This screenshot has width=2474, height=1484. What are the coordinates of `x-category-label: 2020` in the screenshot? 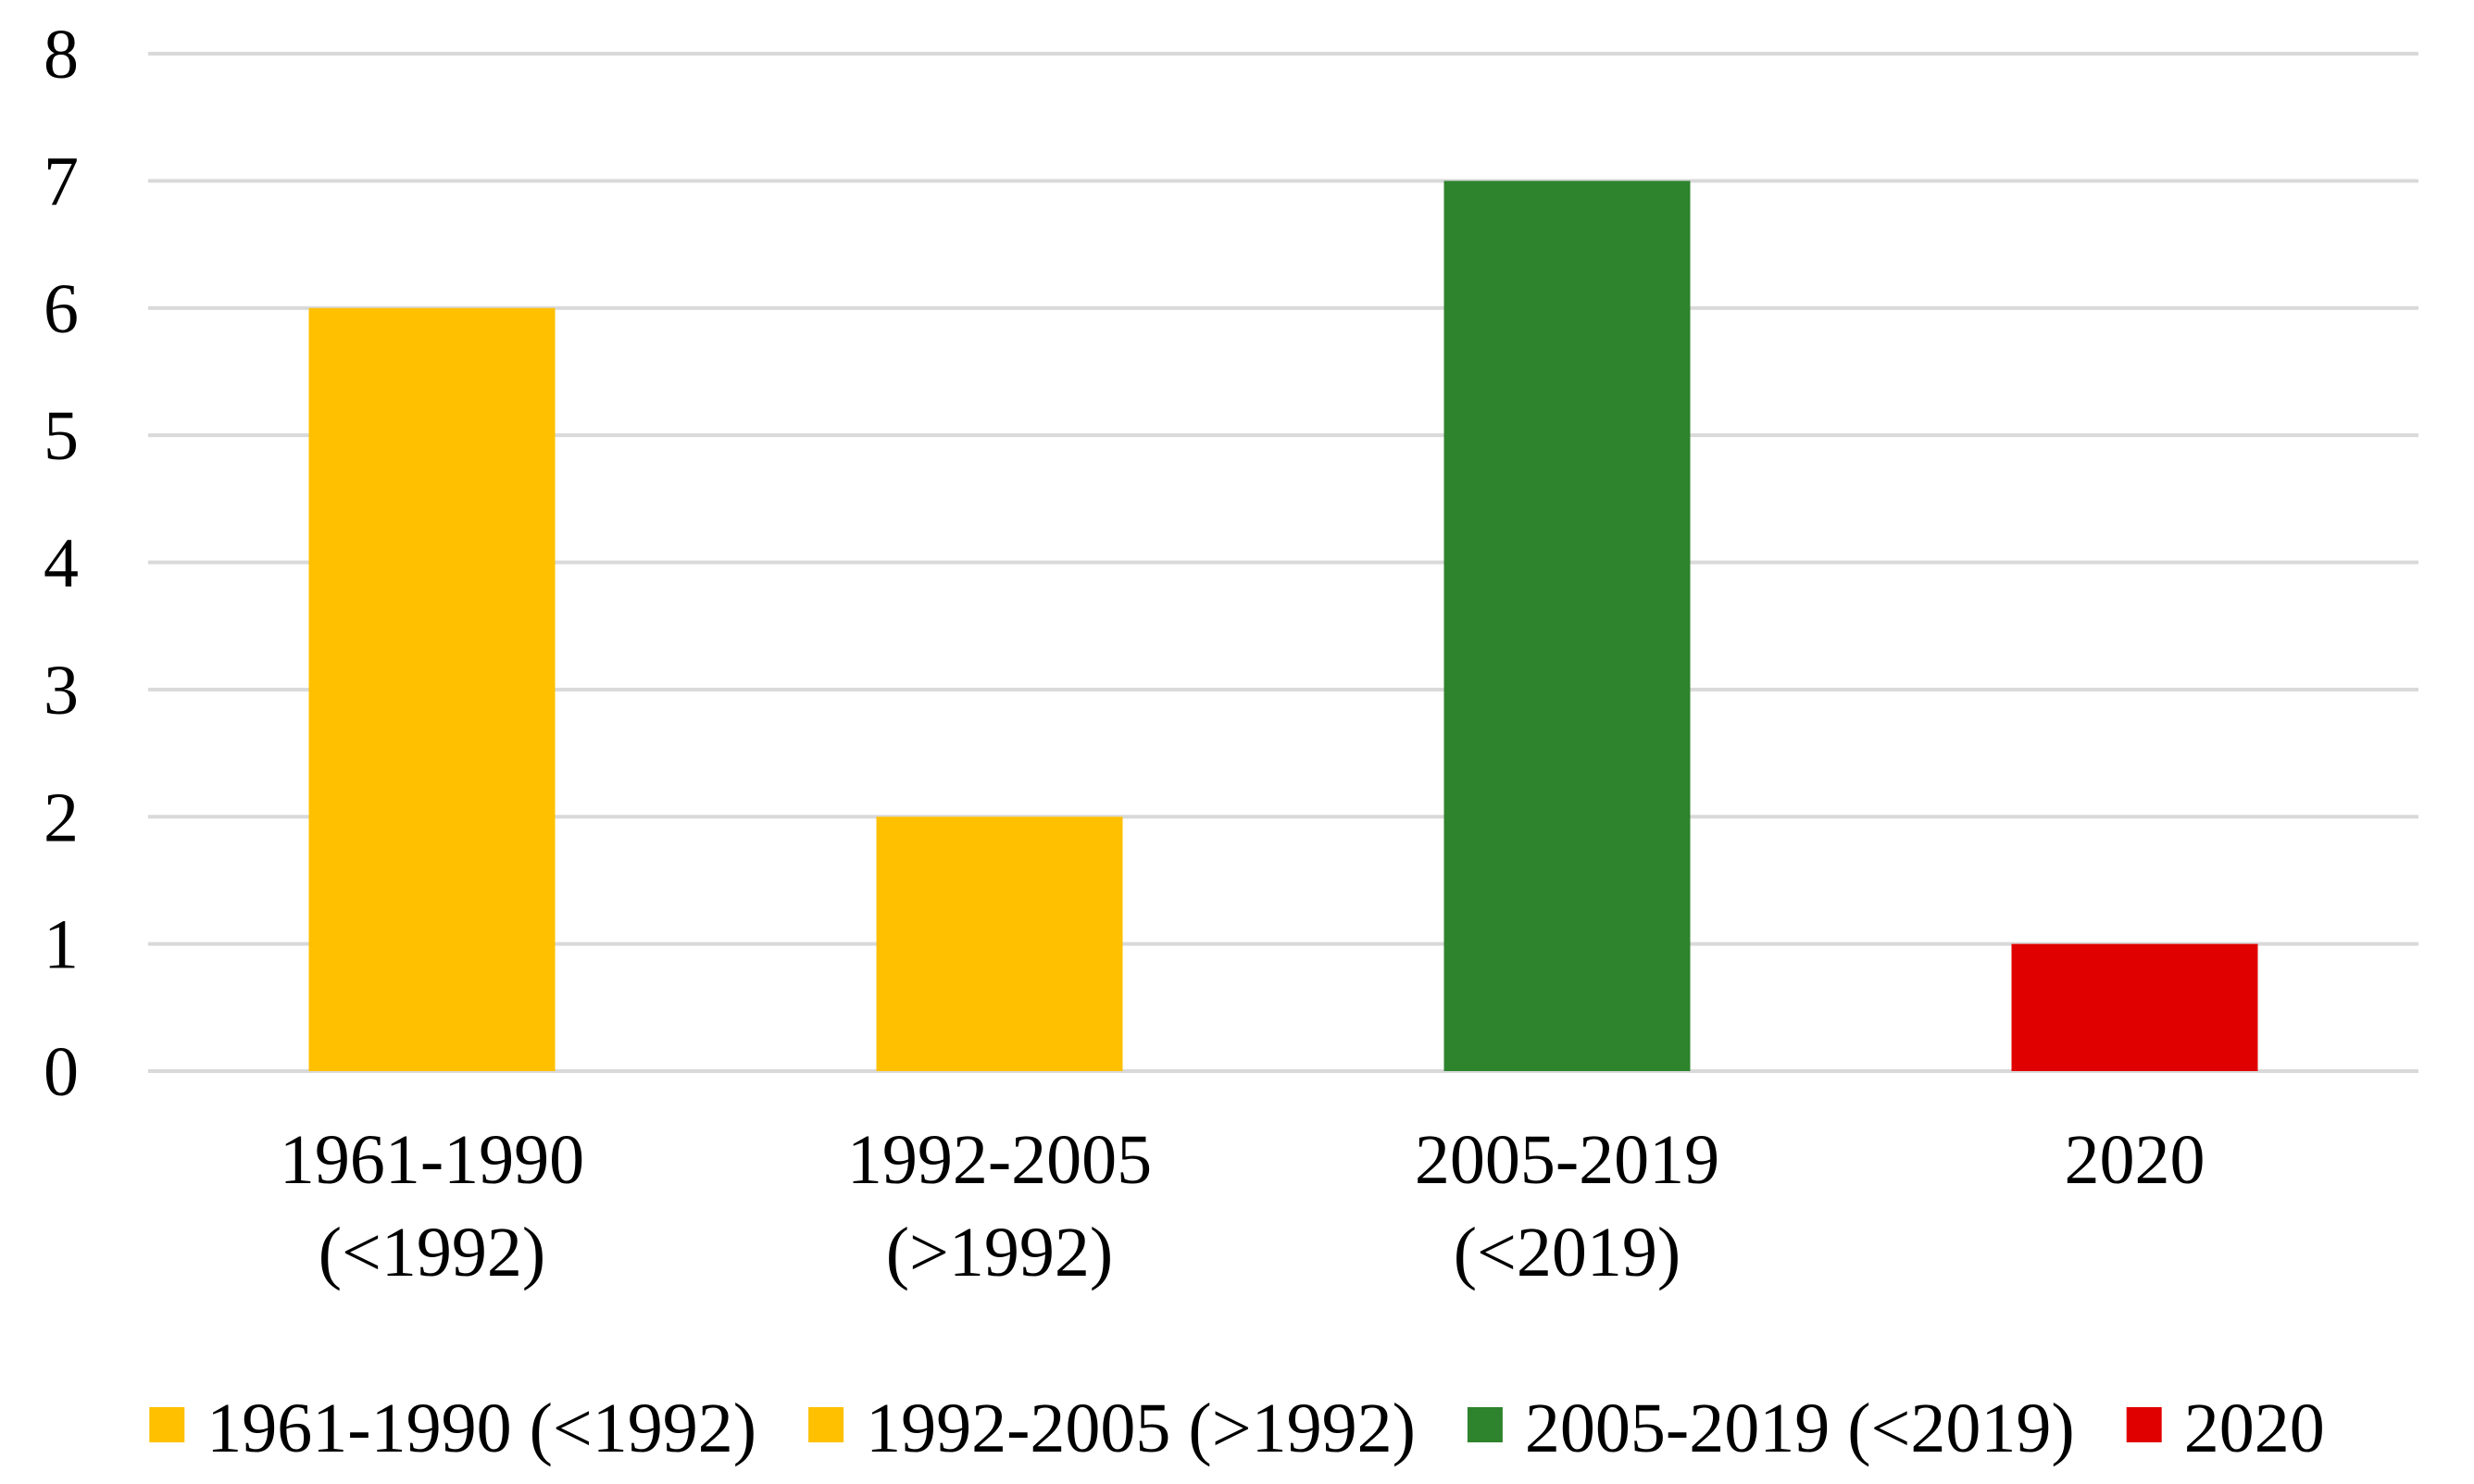 It's located at (2135, 1160).